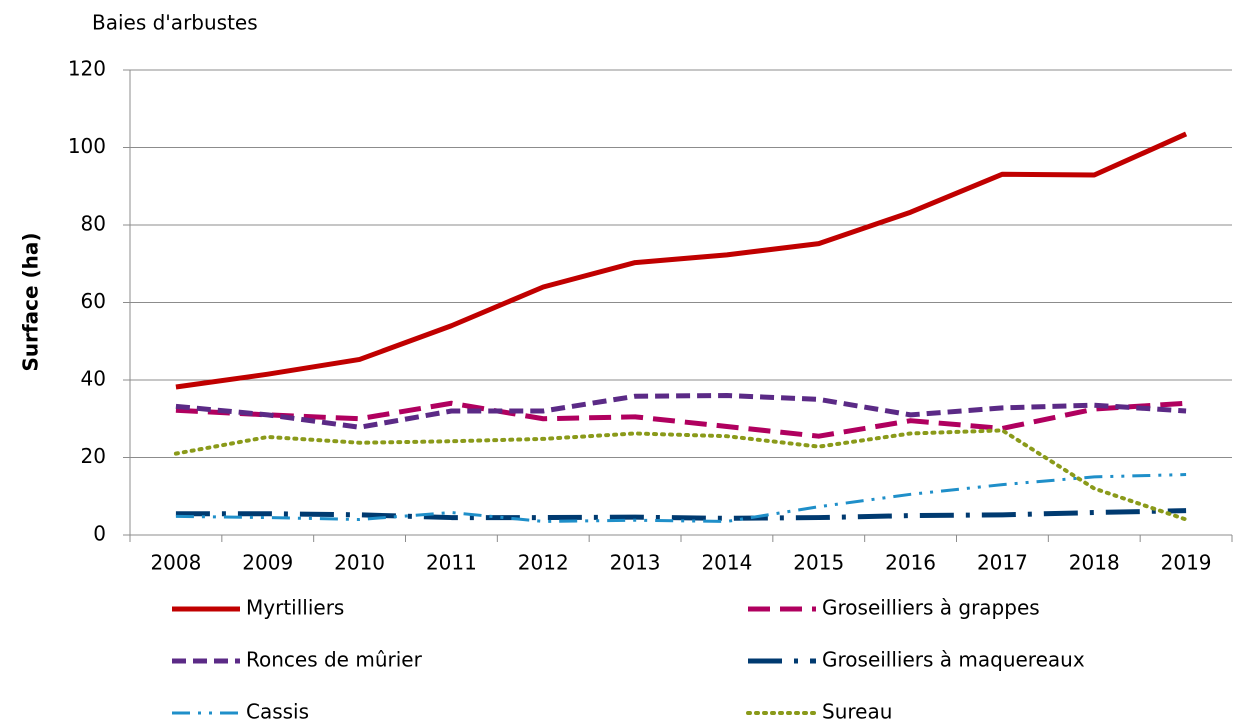 This screenshot has width=1237, height=725. Describe the element at coordinates (267, 563) in the screenshot. I see `x-tick-label: 2009` at that location.